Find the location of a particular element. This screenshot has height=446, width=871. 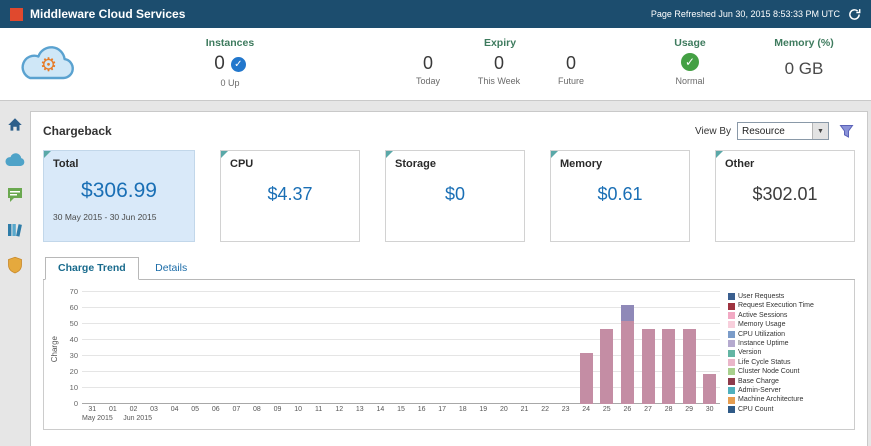

card-value: $0 is located at coordinates (455, 194).